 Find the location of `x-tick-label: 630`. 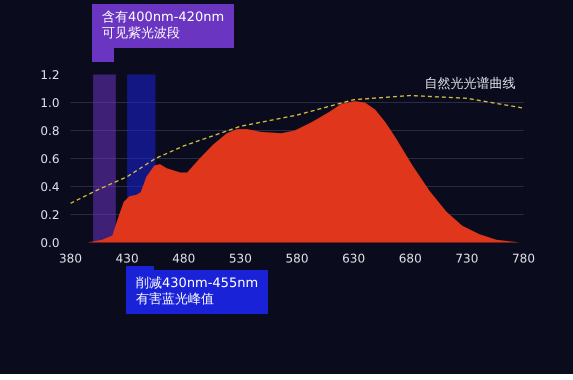

x-tick-label: 630 is located at coordinates (354, 259).